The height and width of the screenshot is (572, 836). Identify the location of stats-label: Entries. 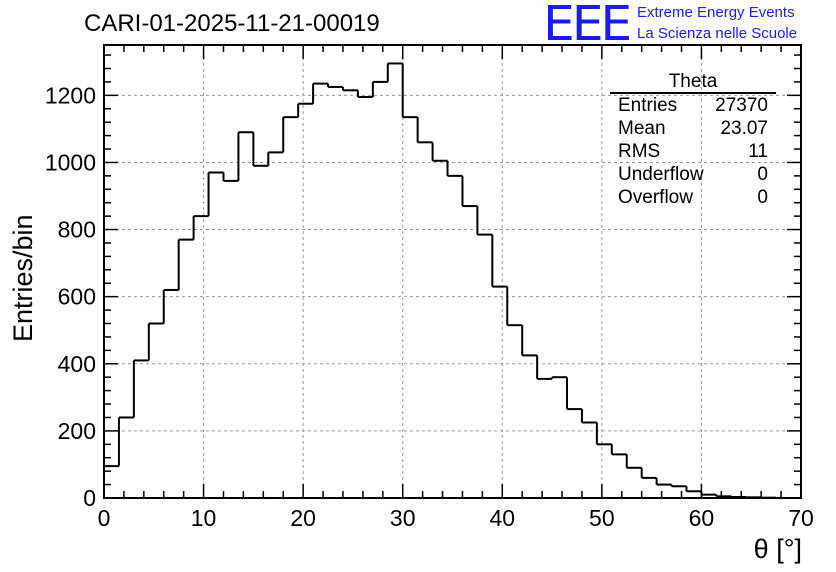
(648, 105).